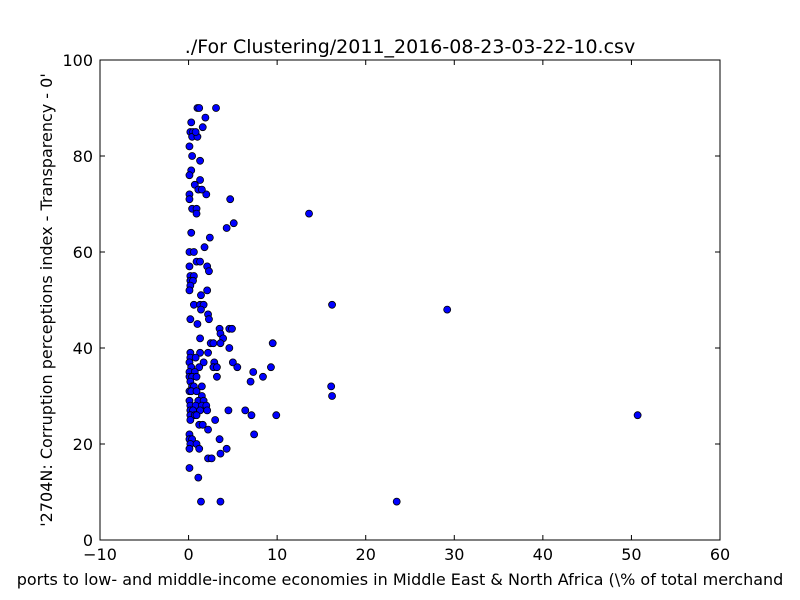  What do you see at coordinates (88, 540) in the screenshot?
I see `y-tick-label: 0` at bounding box center [88, 540].